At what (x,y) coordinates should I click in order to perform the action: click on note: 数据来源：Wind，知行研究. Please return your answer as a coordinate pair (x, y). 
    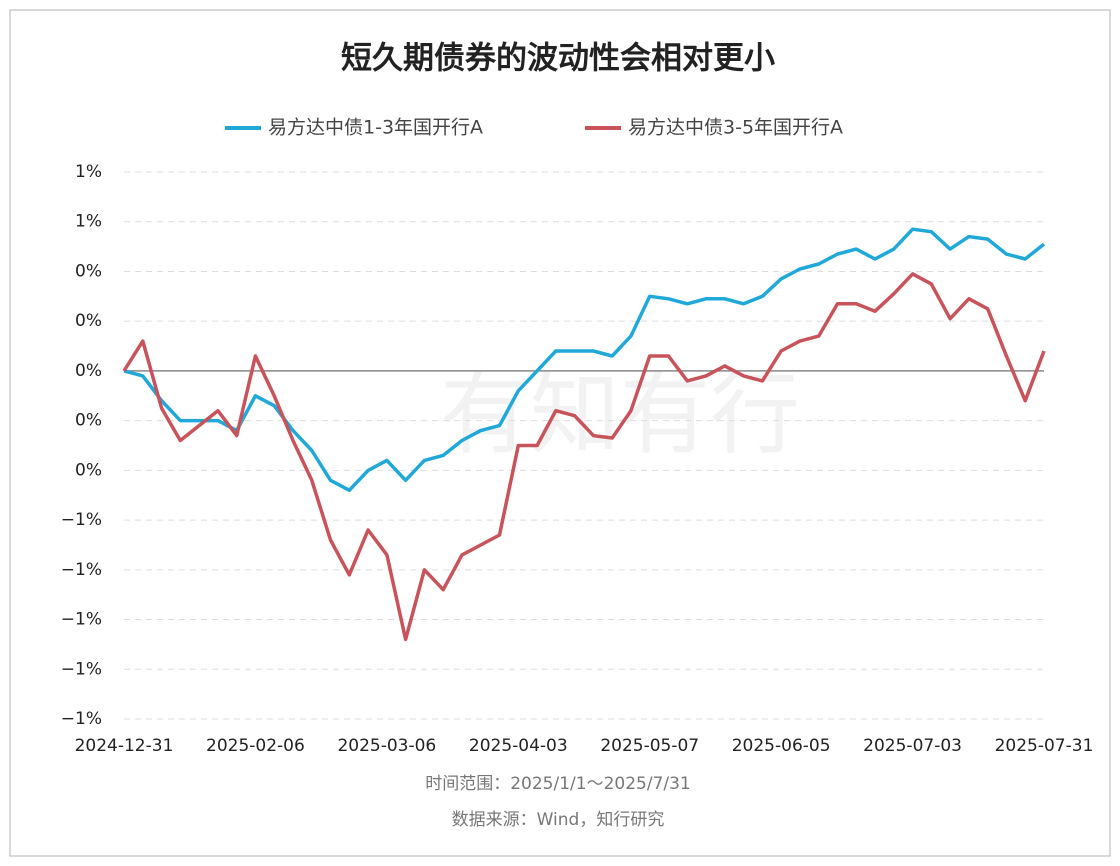
    Looking at the image, I should click on (558, 820).